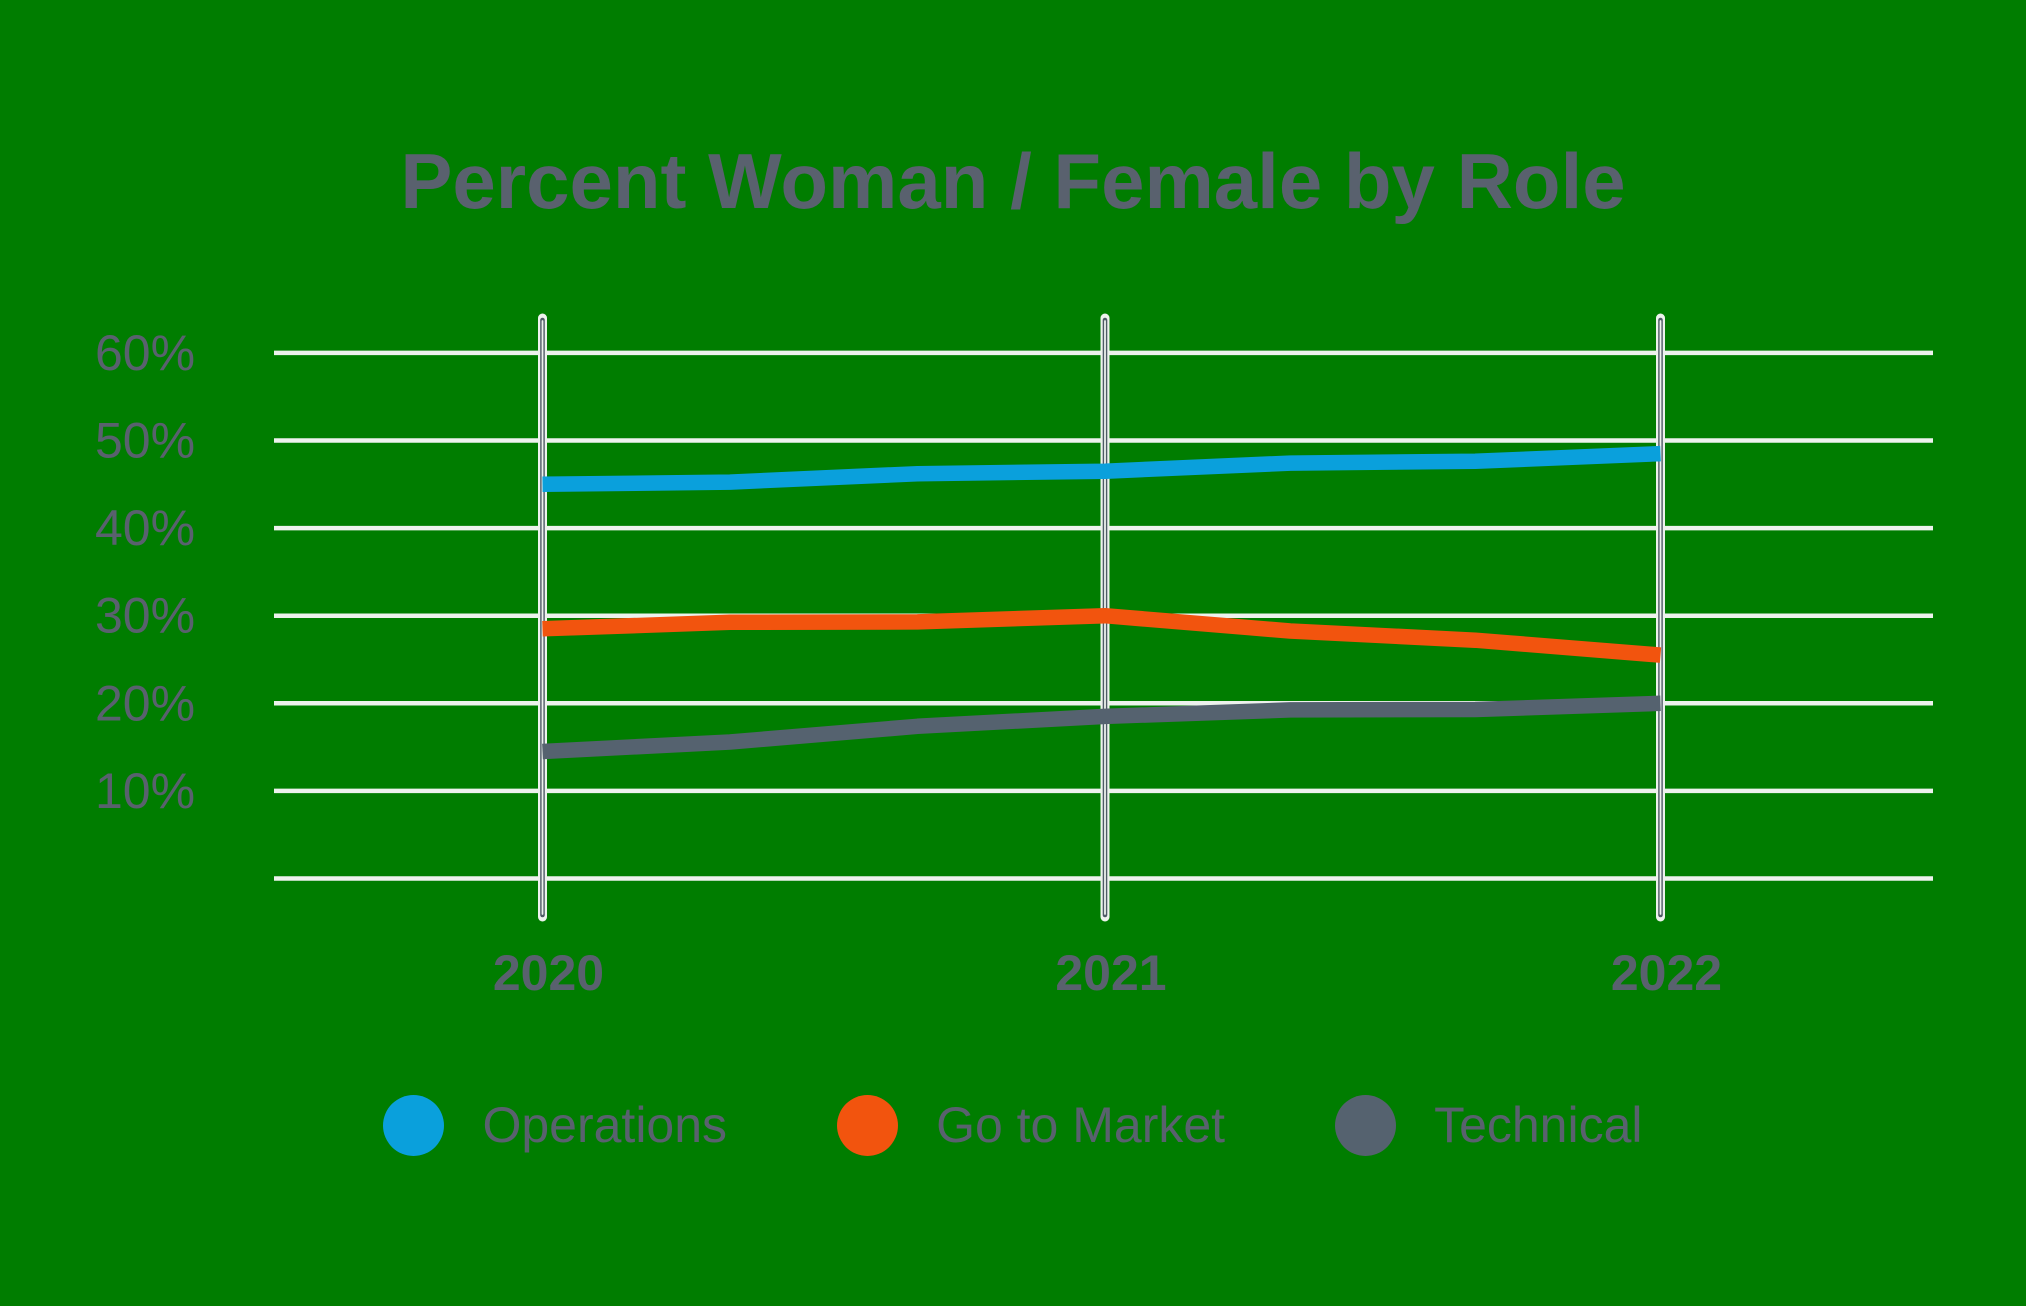 The image size is (2026, 1306). What do you see at coordinates (145, 791) in the screenshot?
I see `y-axis-tick-label: 10%` at bounding box center [145, 791].